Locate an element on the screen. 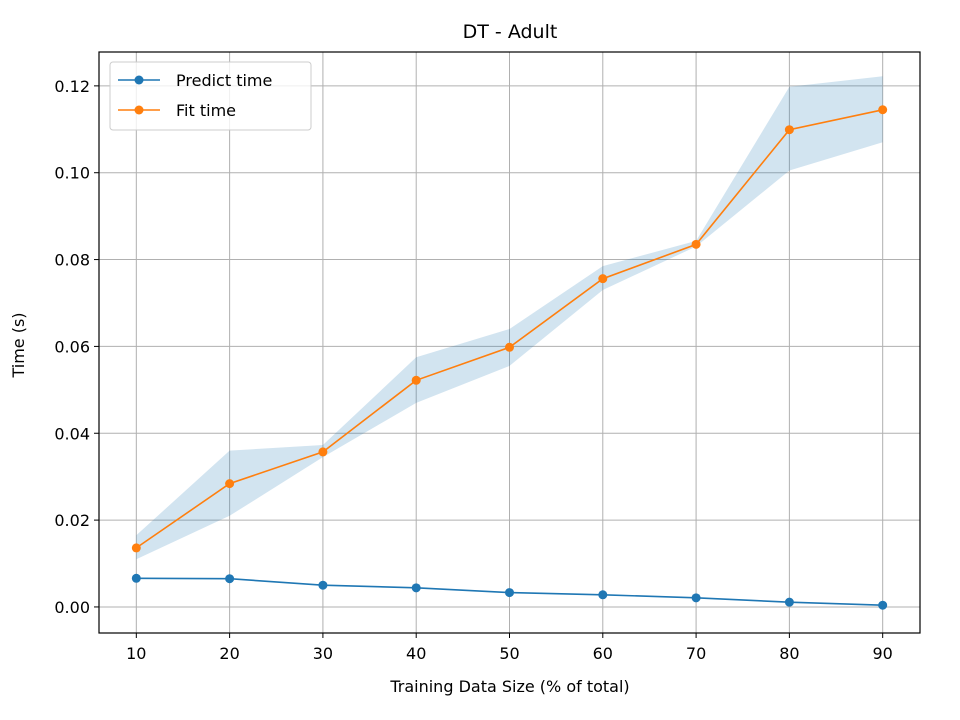  x-tick-label: 10 is located at coordinates (136, 653).